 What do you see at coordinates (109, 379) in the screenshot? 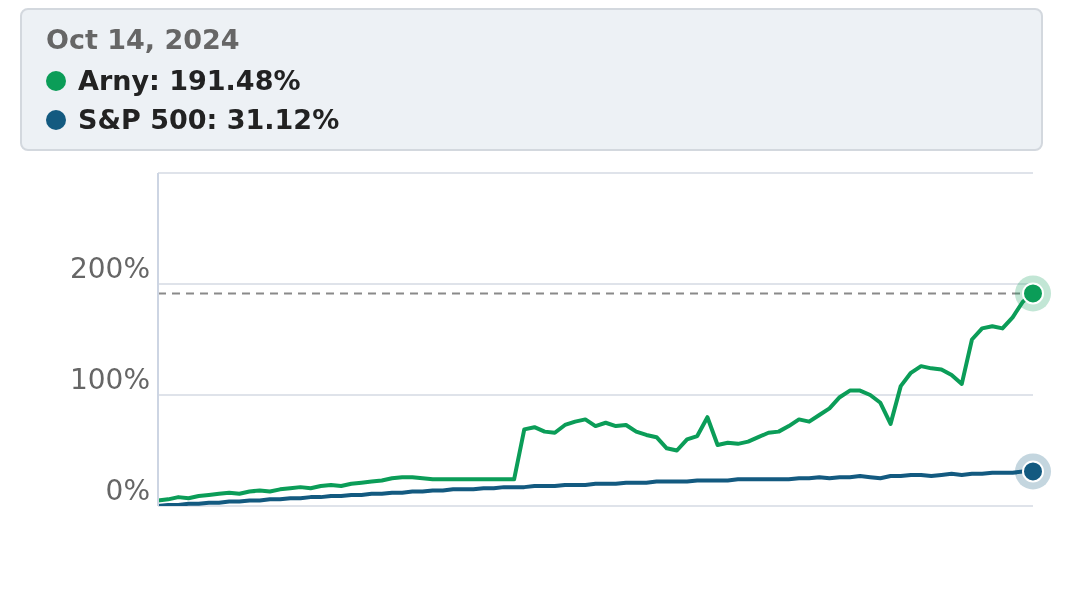
I see `y-tick-label: 100%` at bounding box center [109, 379].